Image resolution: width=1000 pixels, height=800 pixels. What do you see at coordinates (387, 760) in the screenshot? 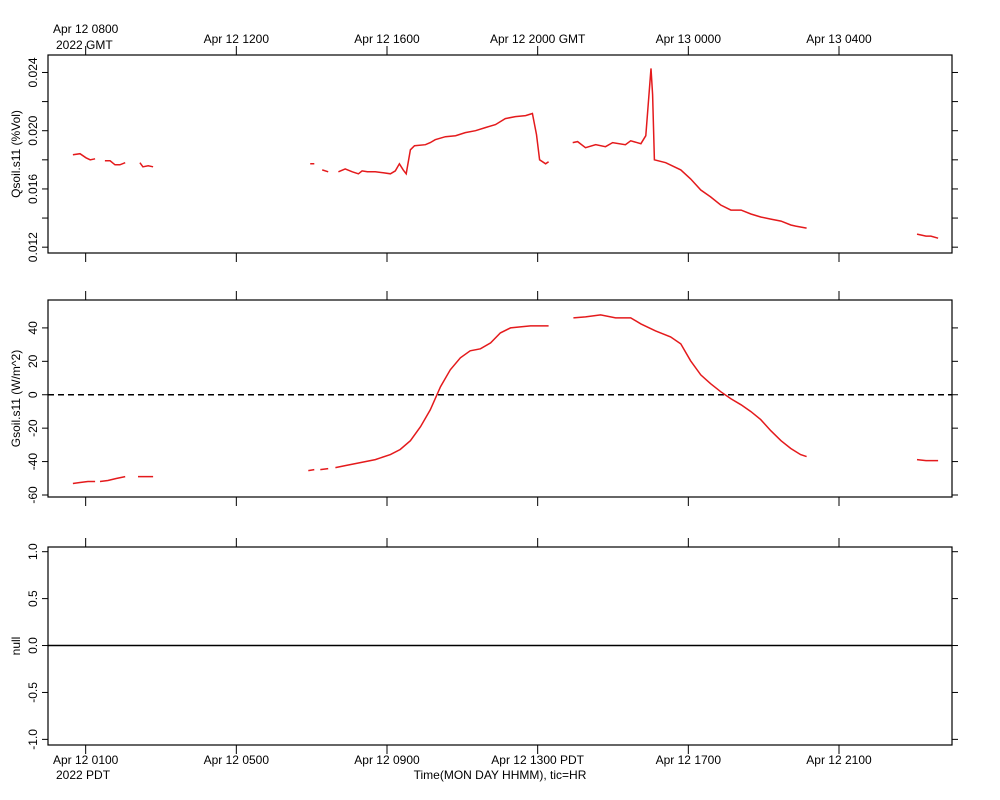
I see `x-tick-label: Apr 12 0900` at bounding box center [387, 760].